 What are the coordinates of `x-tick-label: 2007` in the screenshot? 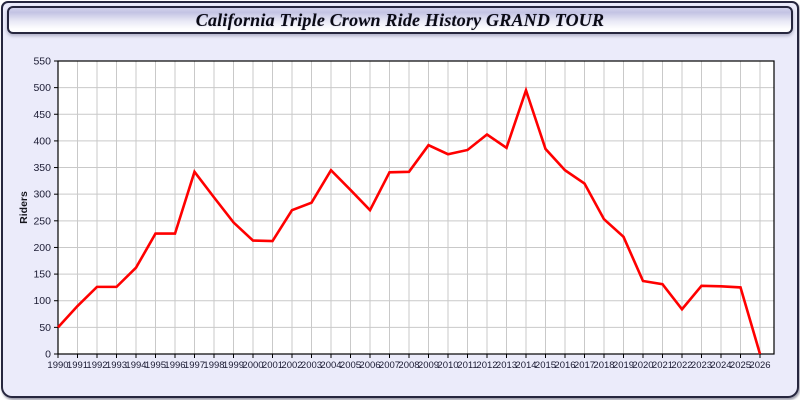 It's located at (389, 365).